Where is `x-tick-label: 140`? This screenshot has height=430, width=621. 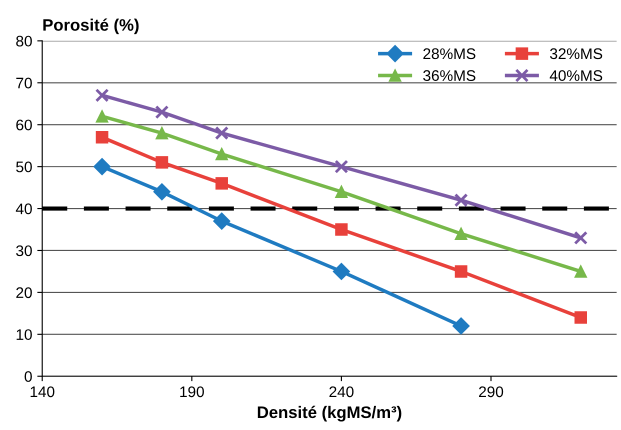
x-tick-label: 140 is located at coordinates (42, 392).